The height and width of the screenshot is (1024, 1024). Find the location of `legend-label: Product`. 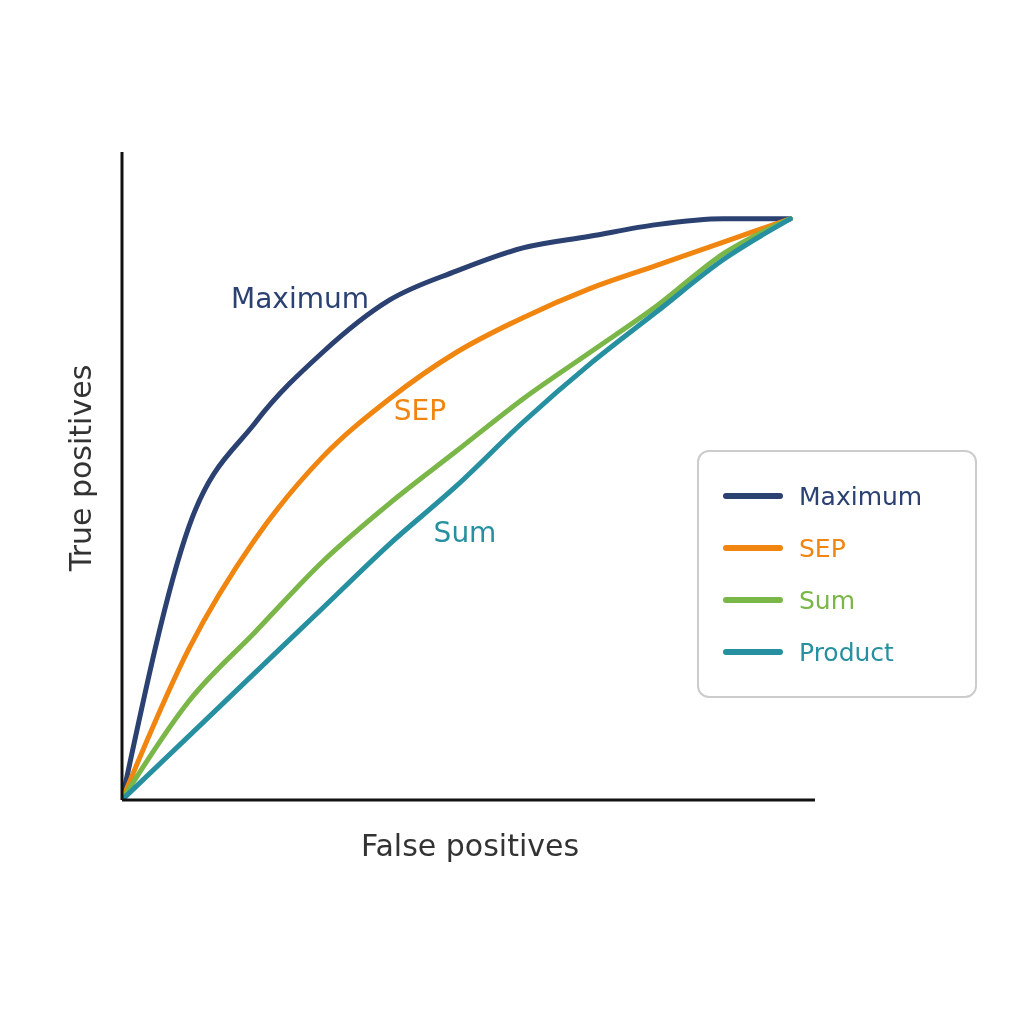

legend-label: Product is located at coordinates (846, 652).